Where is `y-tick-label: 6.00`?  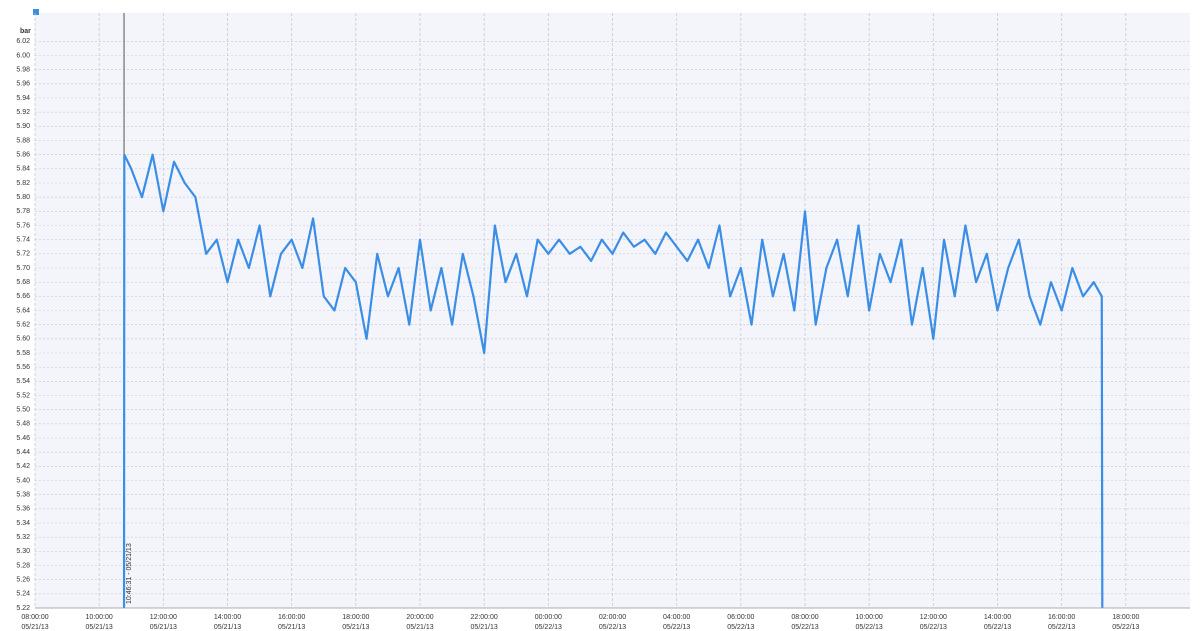 y-tick-label: 6.00 is located at coordinates (23, 55).